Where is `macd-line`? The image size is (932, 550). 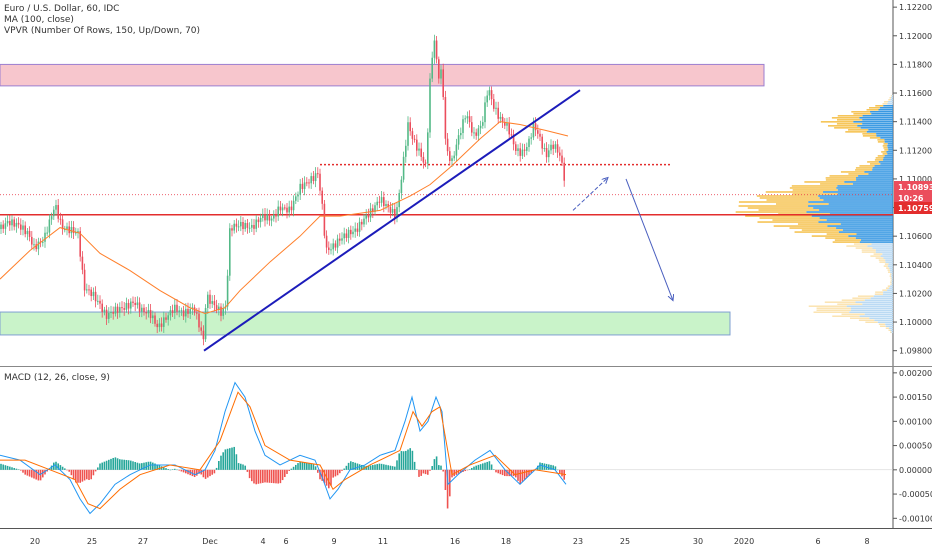
macd-line is located at coordinates (283, 448).